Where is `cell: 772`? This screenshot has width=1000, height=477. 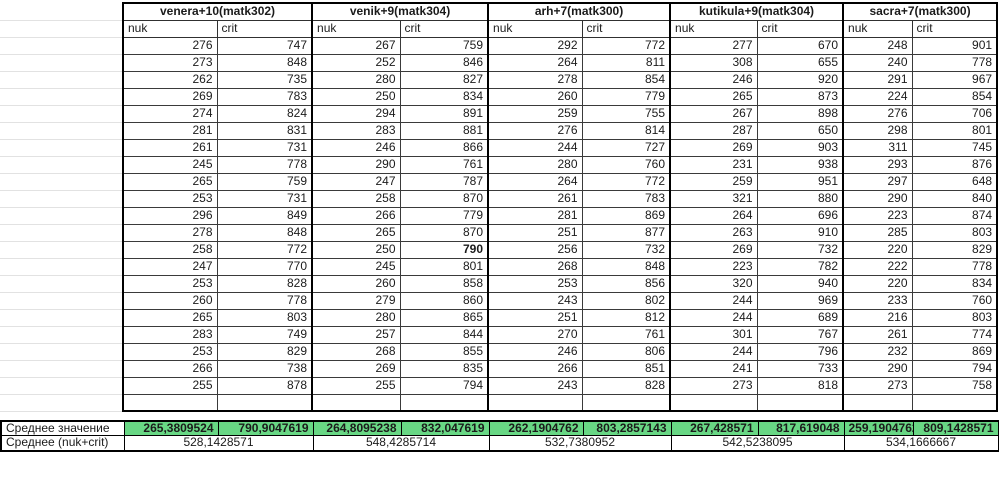 cell: 772 is located at coordinates (626, 45).